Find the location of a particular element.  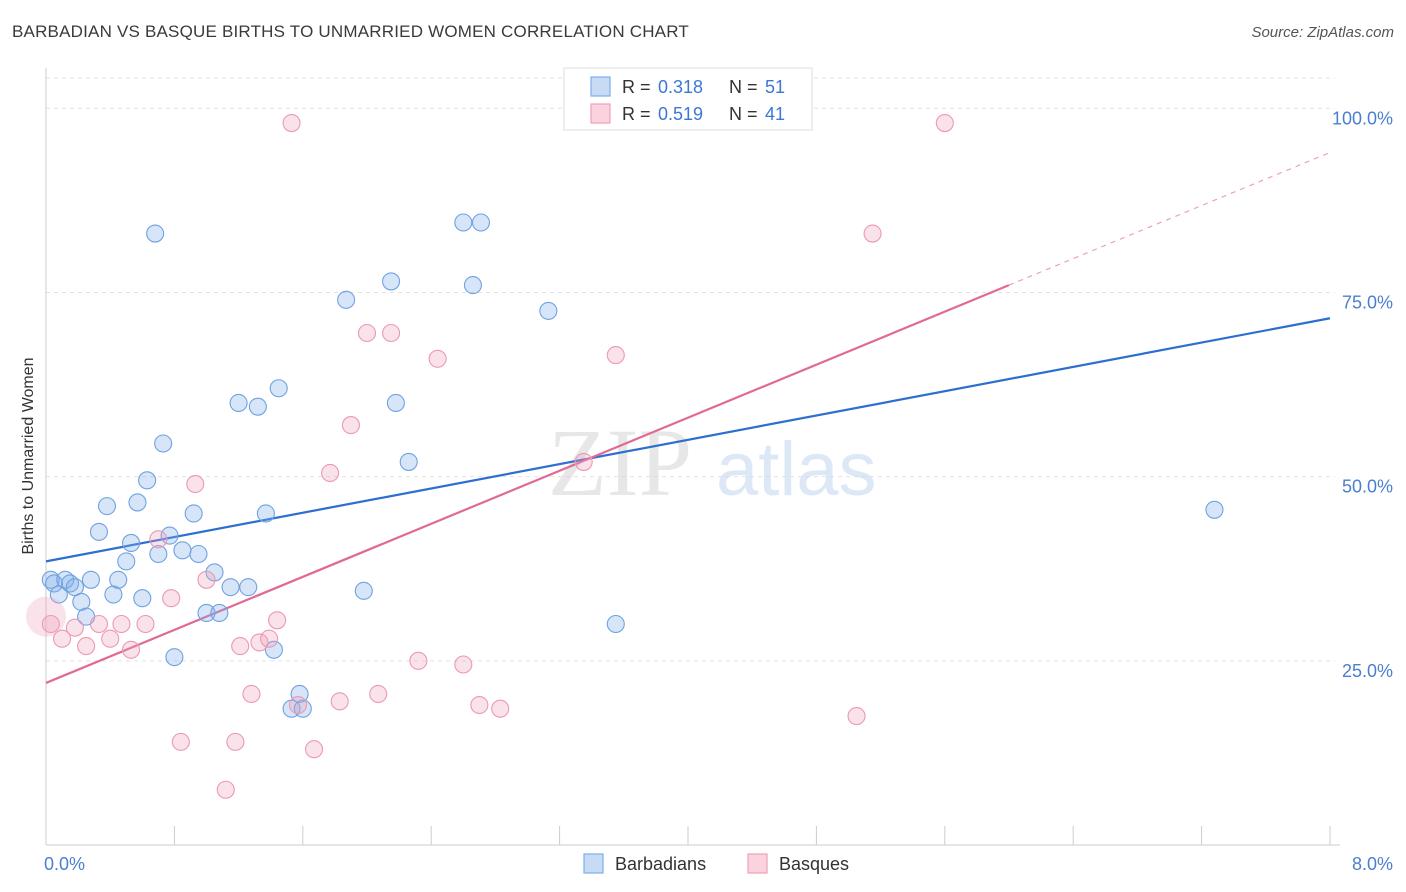

legend-n-label-1: N = is located at coordinates (743, 87).